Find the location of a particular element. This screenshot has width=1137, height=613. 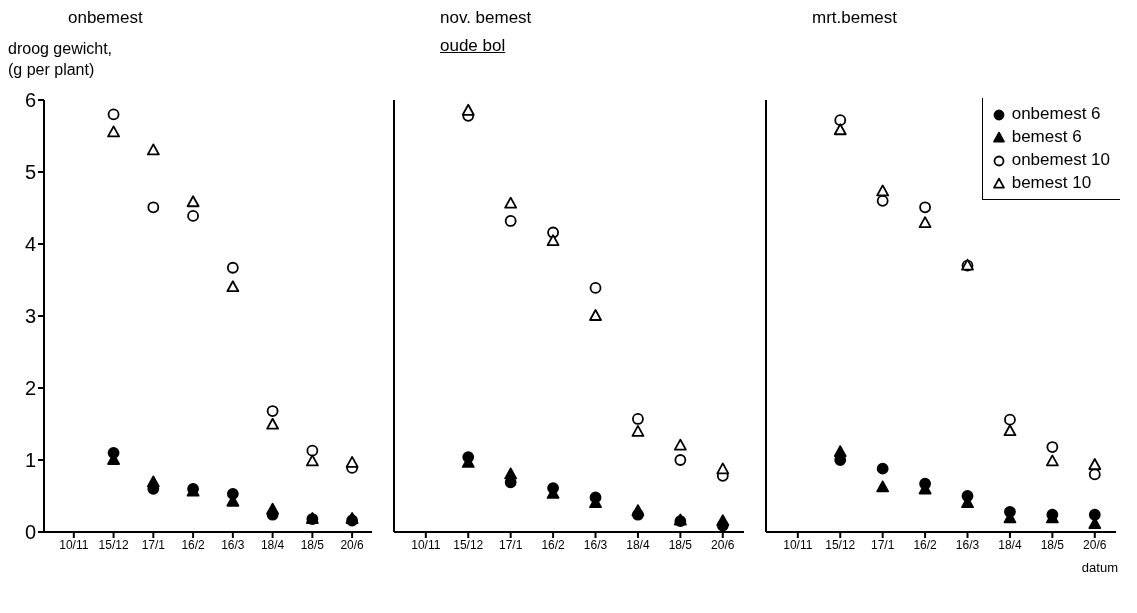

y-tick-label: 0 is located at coordinates (30, 532).